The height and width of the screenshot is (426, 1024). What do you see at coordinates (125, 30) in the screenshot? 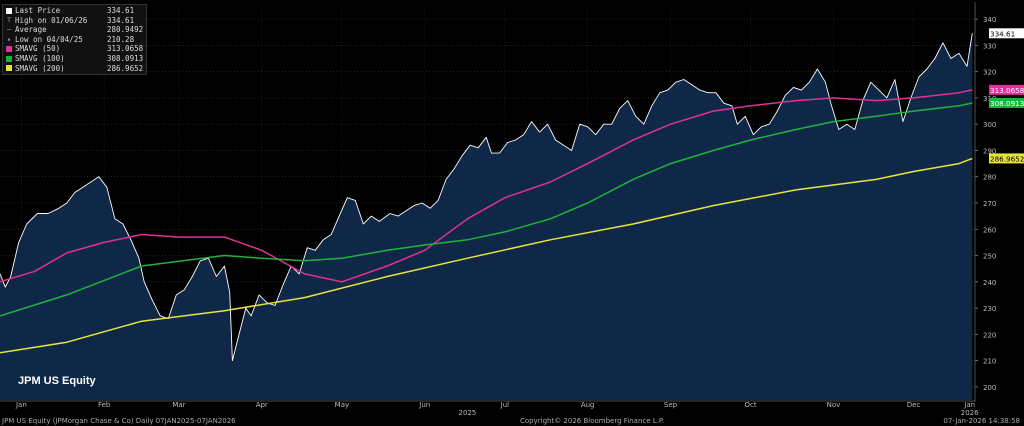
I see `legend-value: 280.9492` at bounding box center [125, 30].